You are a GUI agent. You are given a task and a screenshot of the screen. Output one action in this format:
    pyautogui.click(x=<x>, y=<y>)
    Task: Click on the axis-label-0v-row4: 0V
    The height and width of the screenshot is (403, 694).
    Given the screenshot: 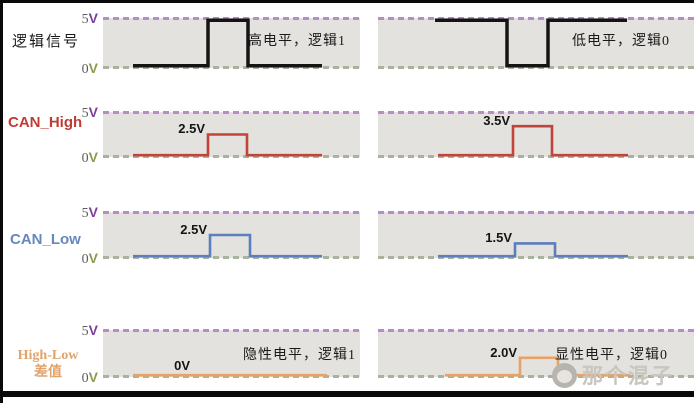 What is the action you would take?
    pyautogui.click(x=89, y=377)
    